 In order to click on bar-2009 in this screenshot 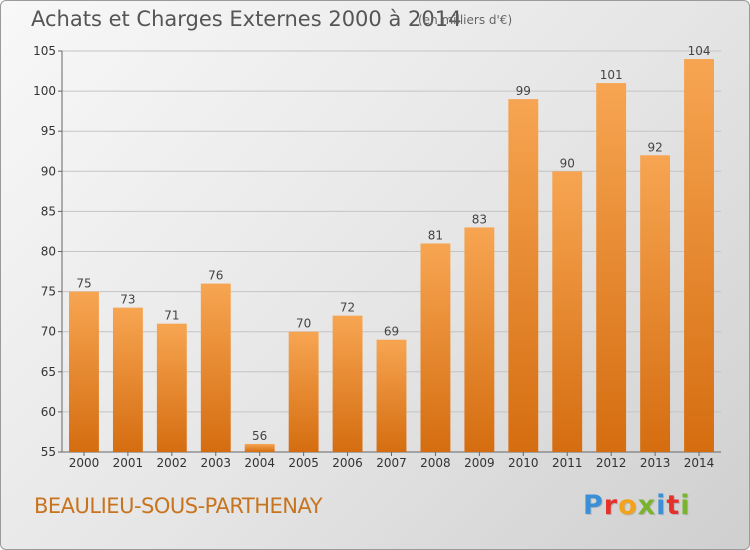, I will do `click(479, 339)`.